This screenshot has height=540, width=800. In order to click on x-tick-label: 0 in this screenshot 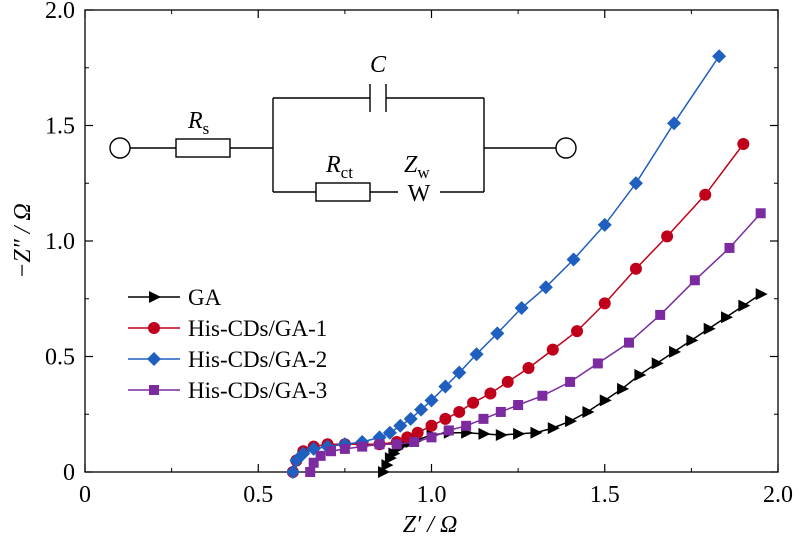, I will do `click(85, 495)`.